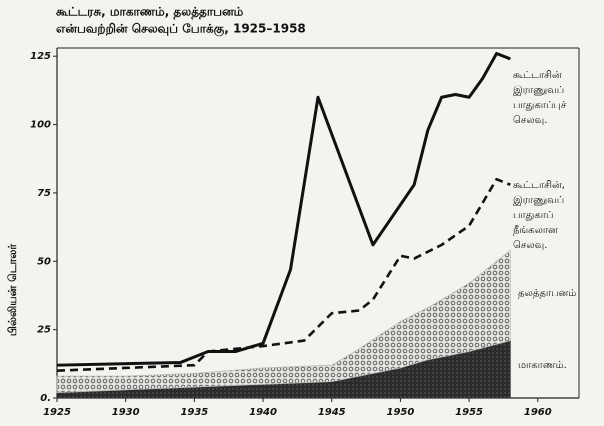  What do you see at coordinates (181, 29) in the screenshot?
I see `chart-title: என்பவற்றின் செலவுப் போக்கு, 1925–1958` at bounding box center [181, 29].